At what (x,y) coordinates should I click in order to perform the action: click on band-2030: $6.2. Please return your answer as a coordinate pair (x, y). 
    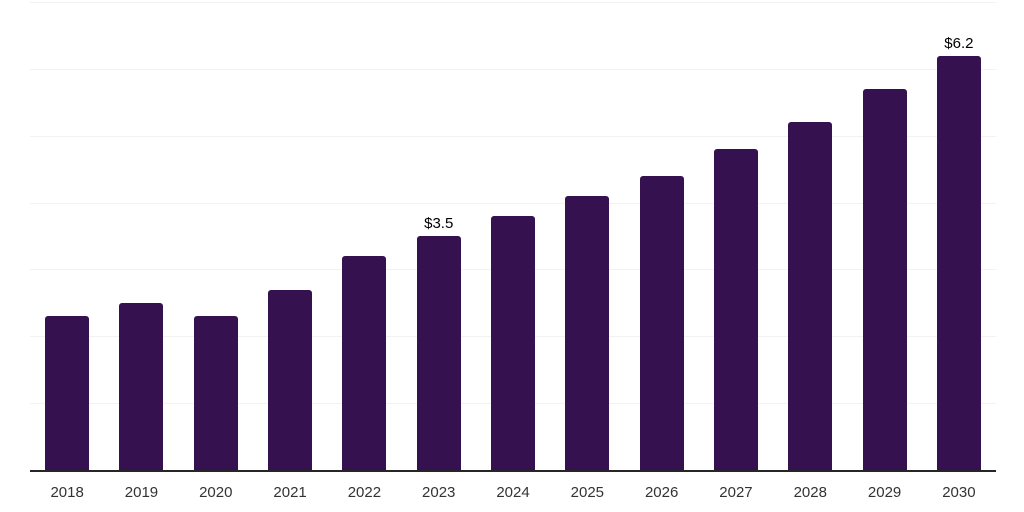
    Looking at the image, I should click on (959, 236).